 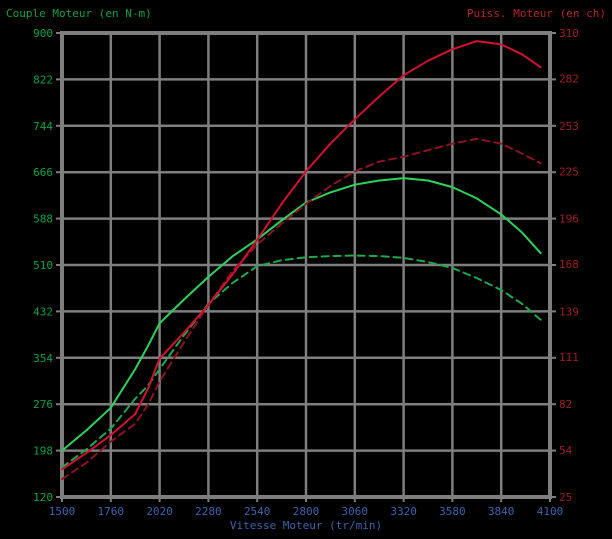 What do you see at coordinates (159, 511) in the screenshot?
I see `x-tick-label: 2020` at bounding box center [159, 511].